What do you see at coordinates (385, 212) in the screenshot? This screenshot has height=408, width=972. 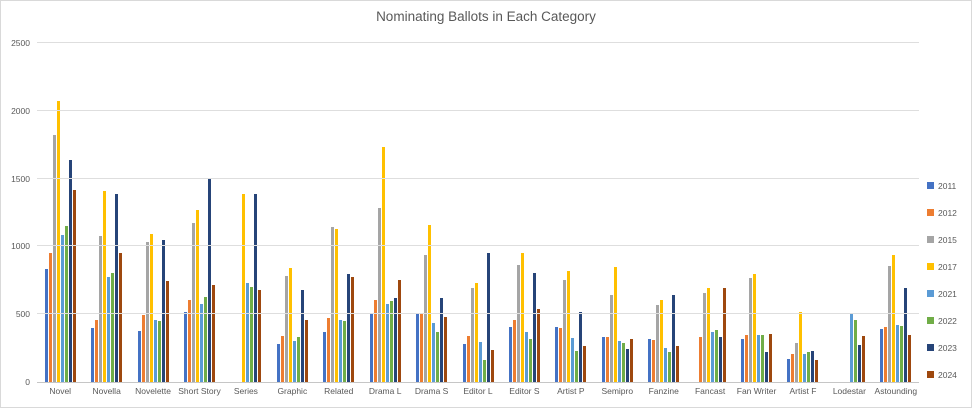 I see `bar-group-drama-l` at bounding box center [385, 212].